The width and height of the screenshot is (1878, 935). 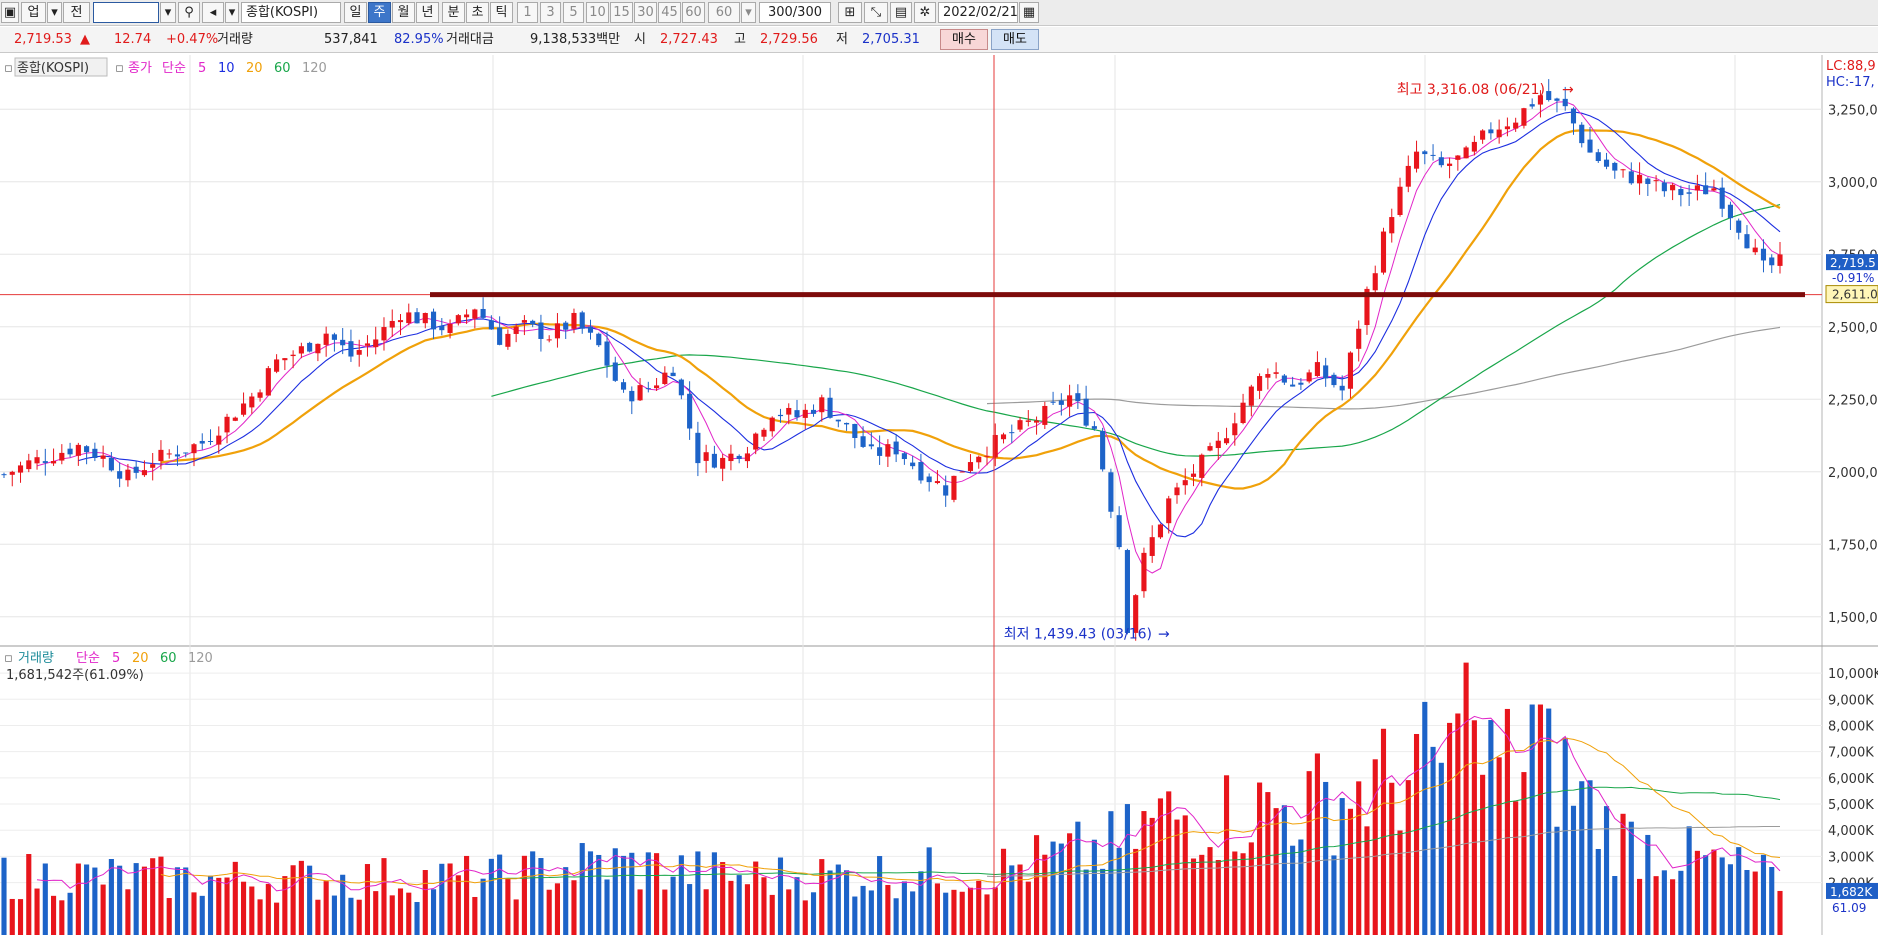 I want to click on speaker-icon: ◂, so click(x=213, y=12).